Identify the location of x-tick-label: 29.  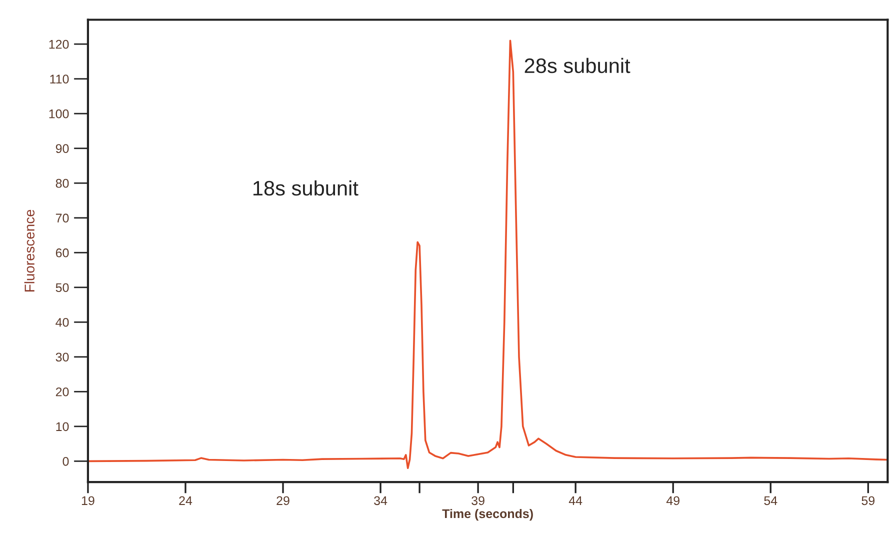
(283, 501).